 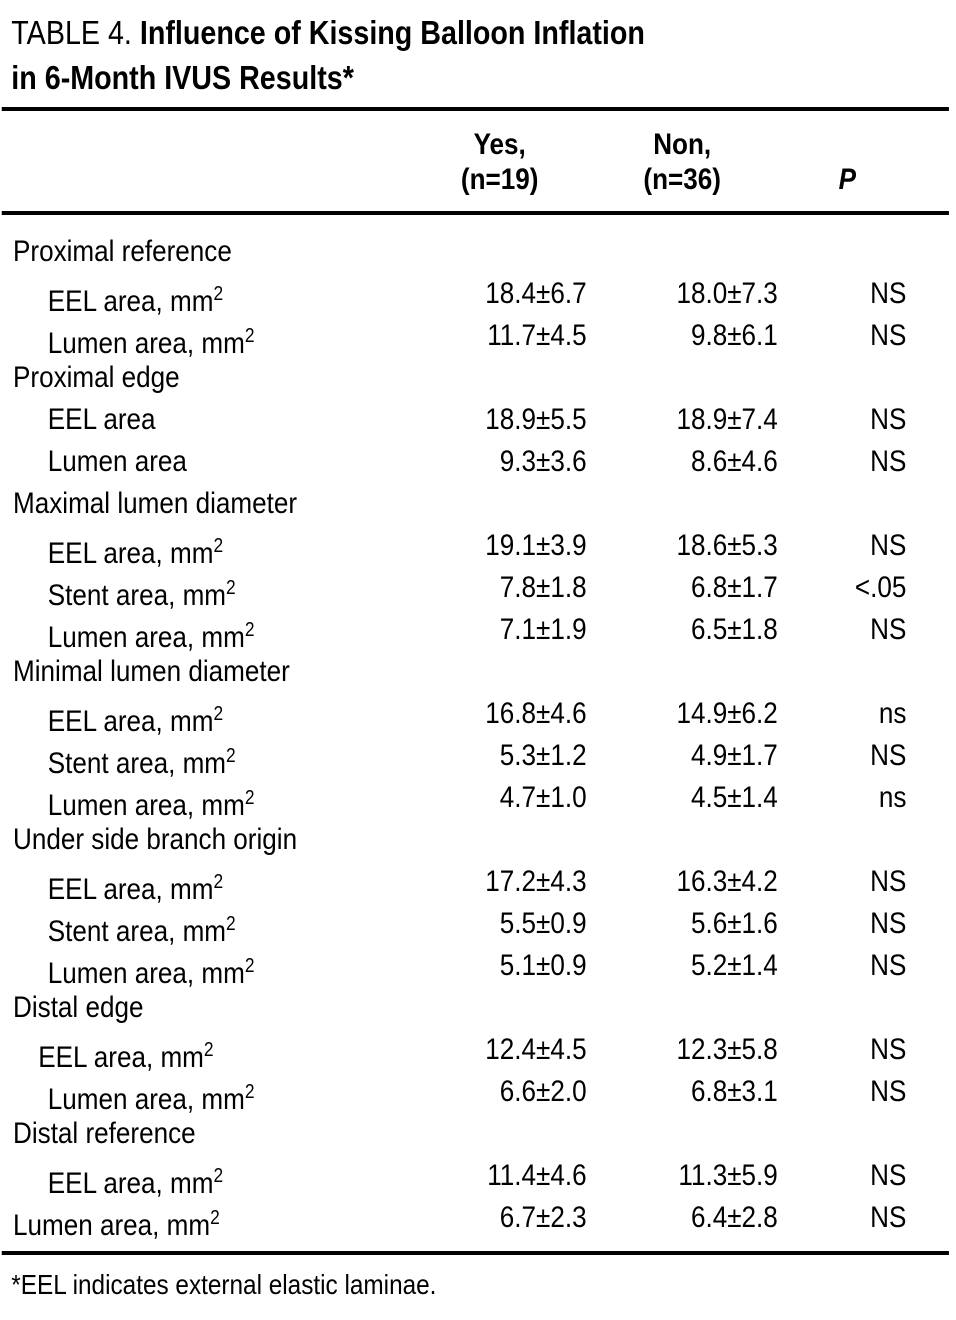 I want to click on value-cell-yes: 4.7±1.0, so click(x=543, y=797).